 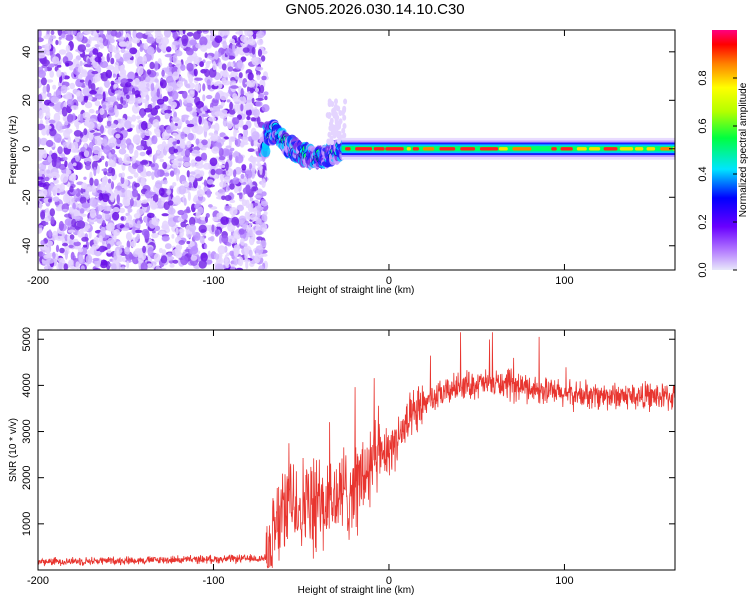 What do you see at coordinates (27, 385) in the screenshot?
I see `snr-y-tick-label: 4000` at bounding box center [27, 385].